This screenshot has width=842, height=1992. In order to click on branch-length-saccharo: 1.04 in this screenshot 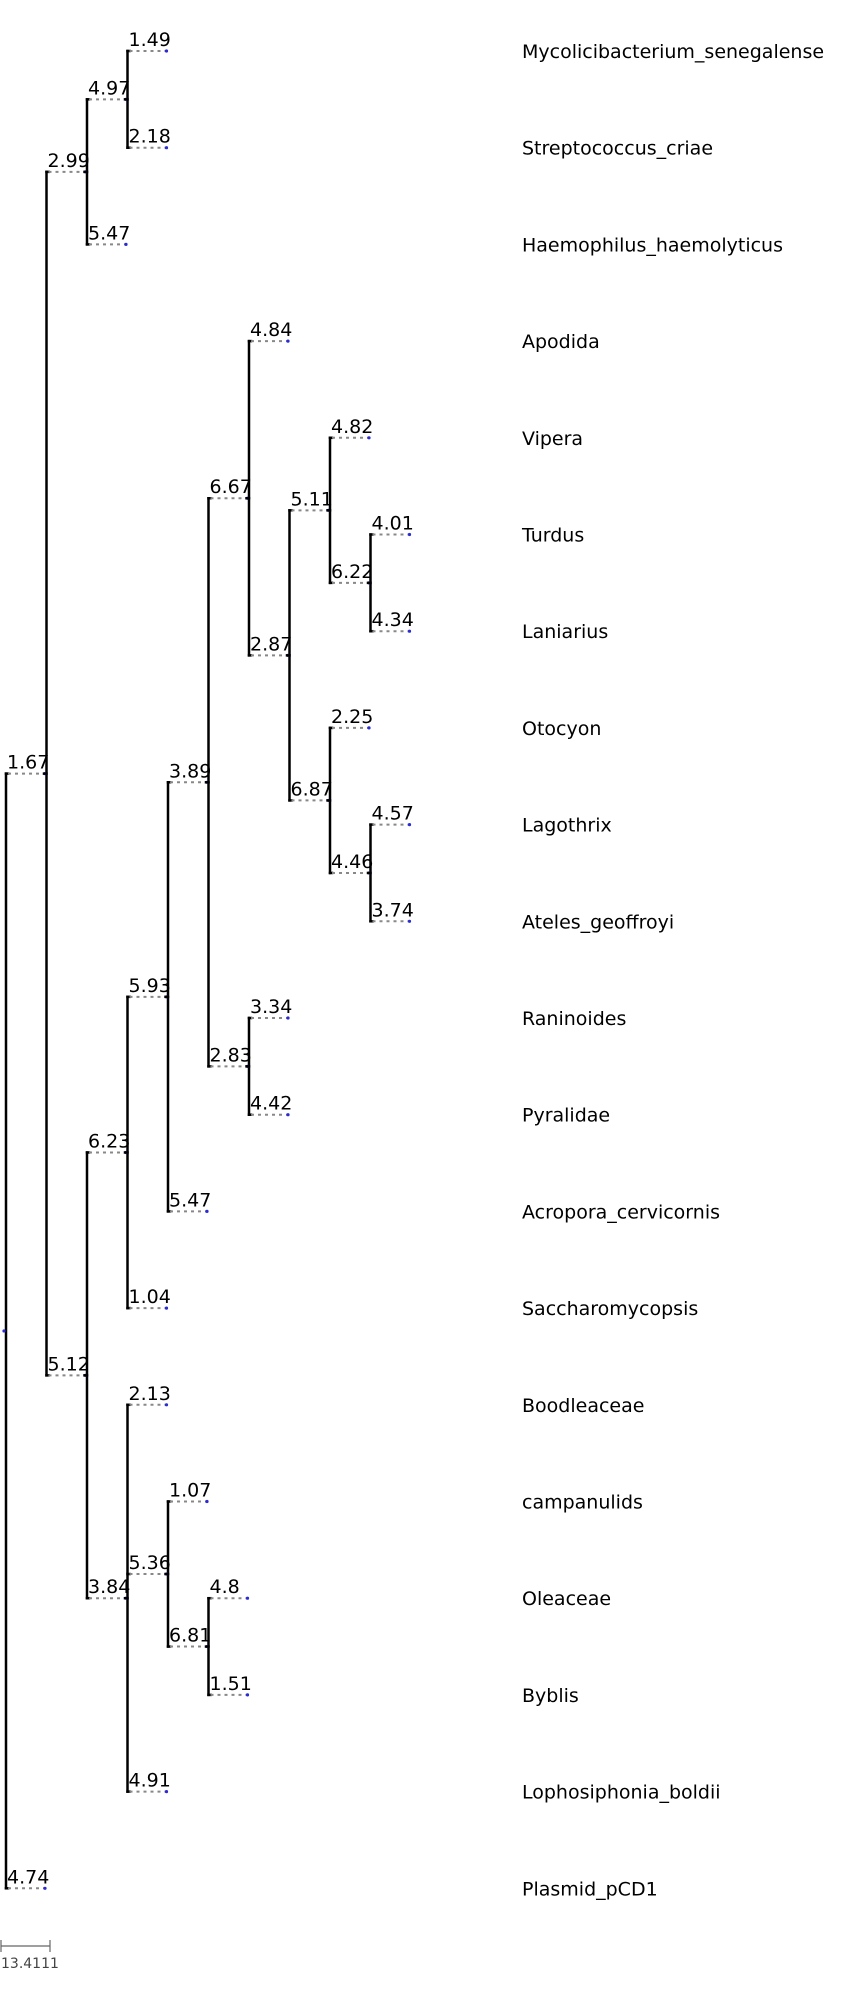, I will do `click(150, 1297)`.